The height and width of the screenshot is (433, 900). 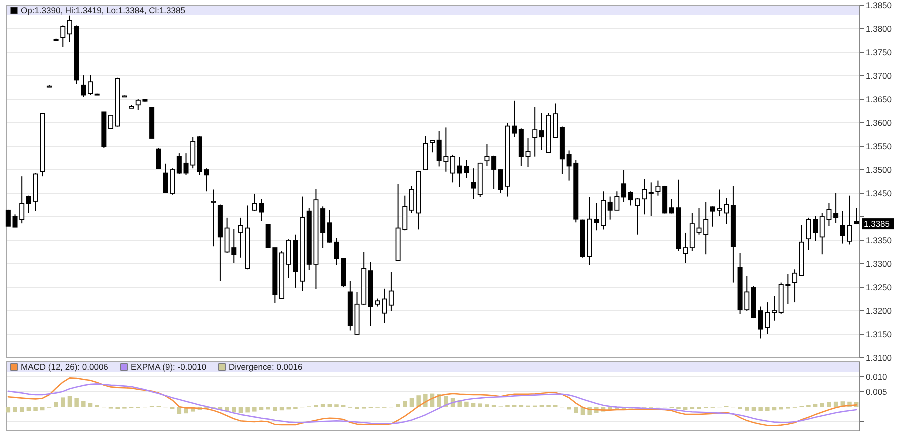 What do you see at coordinates (879, 5) in the screenshot?
I see `y-tick-label: 1.3850` at bounding box center [879, 5].